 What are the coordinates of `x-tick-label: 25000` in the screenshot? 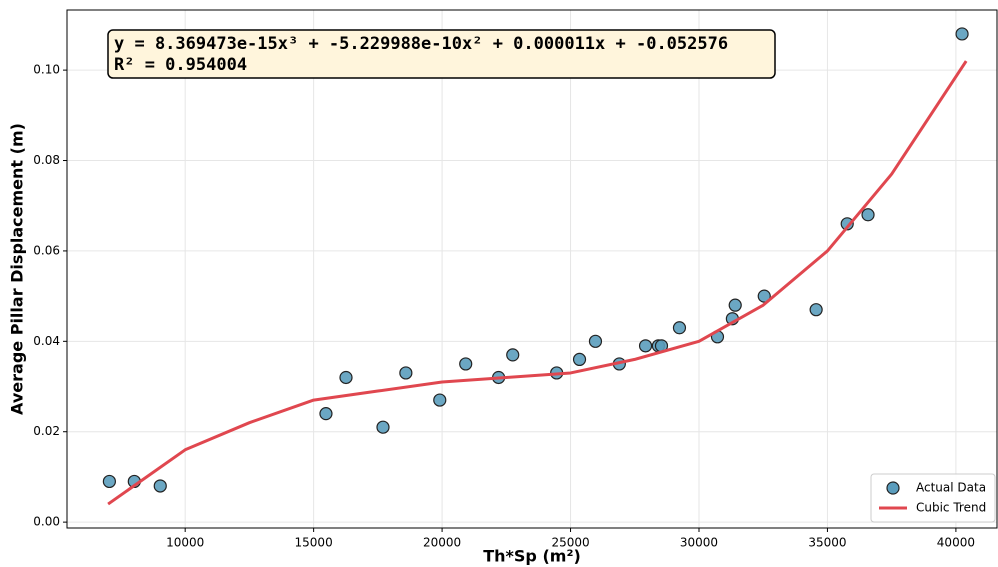 It's located at (570, 543).